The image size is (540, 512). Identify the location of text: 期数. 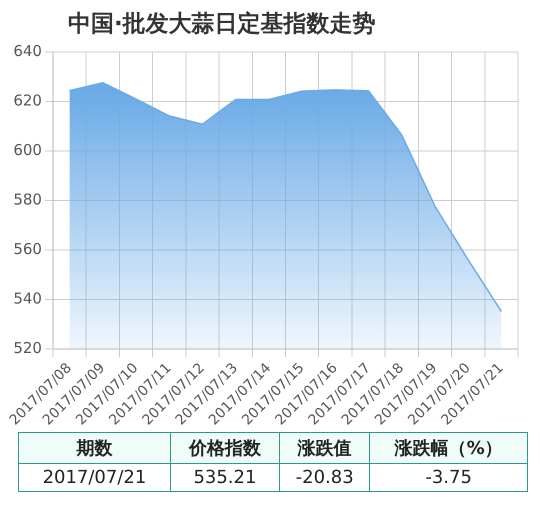
(94, 448).